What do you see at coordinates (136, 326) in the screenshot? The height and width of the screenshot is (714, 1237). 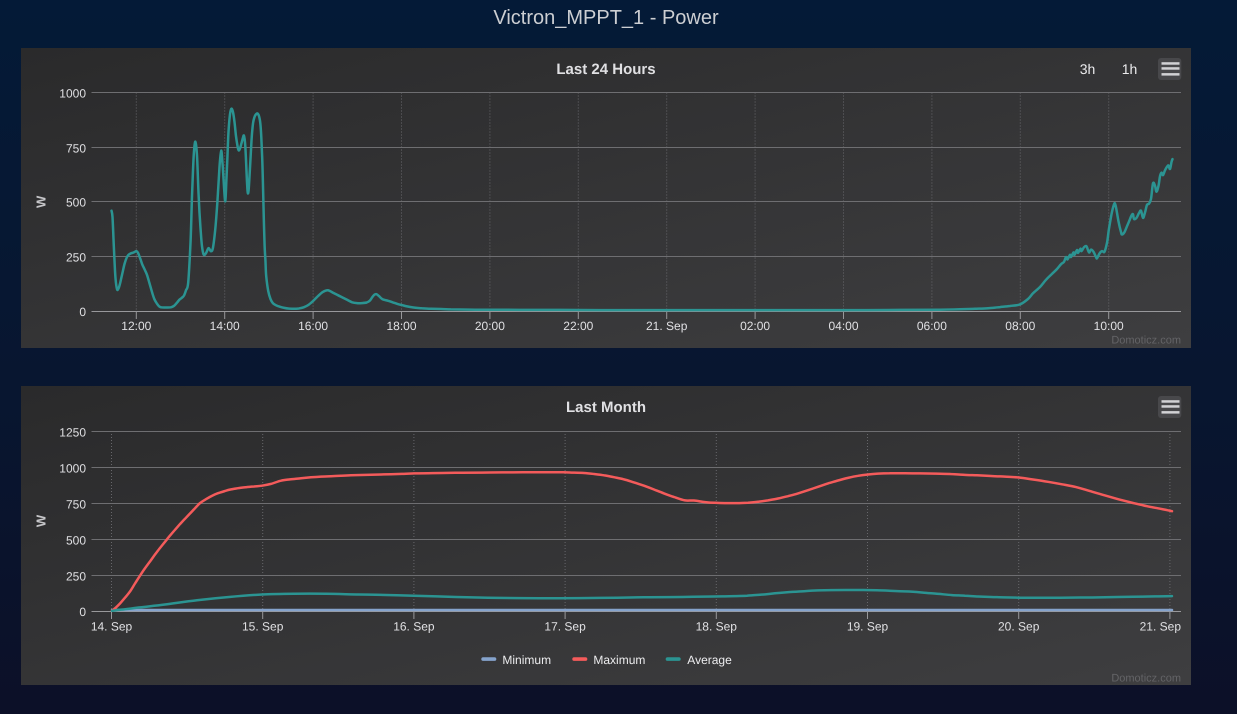 I see `svg-text: 12:00` at bounding box center [136, 326].